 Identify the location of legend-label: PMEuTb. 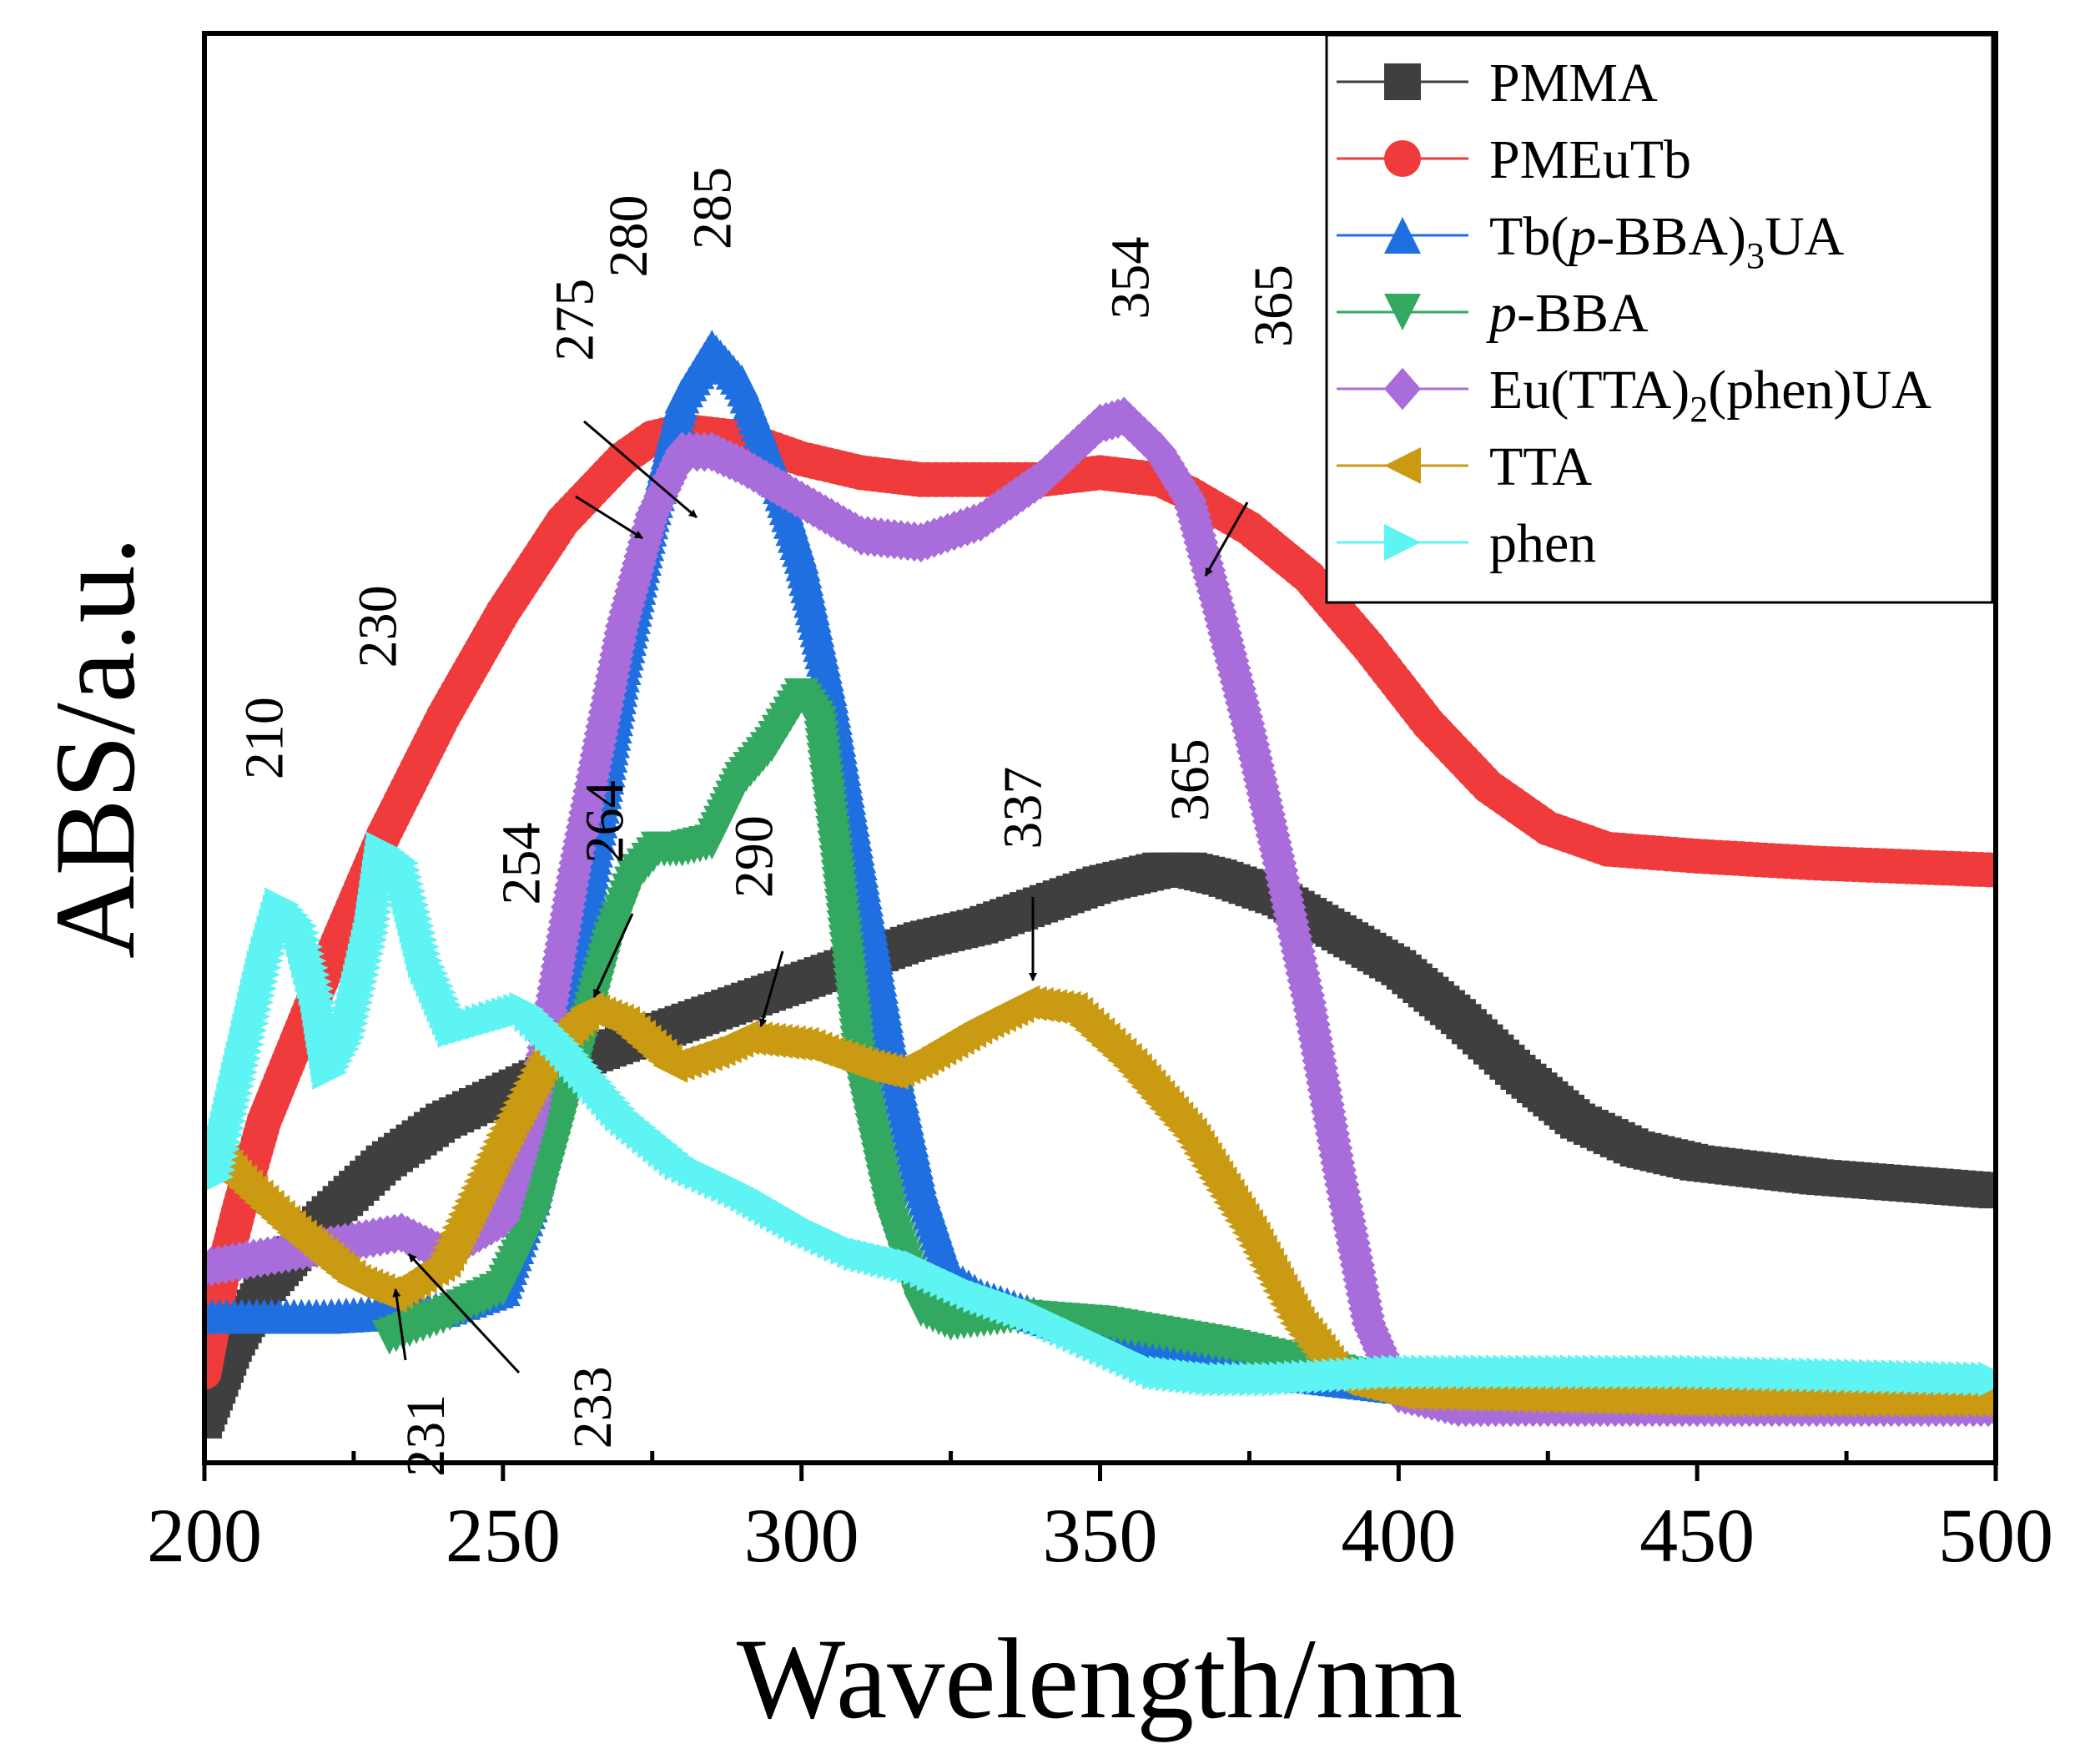
(1590, 159).